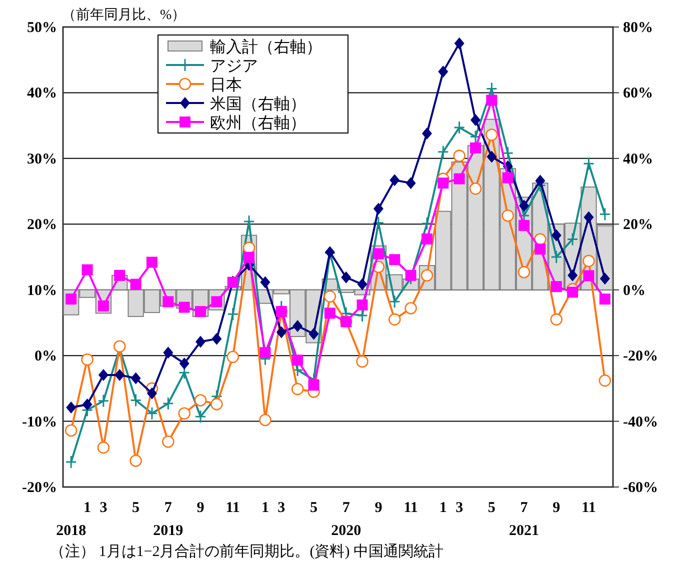  I want to click on legend-label: 輸入計（右軸）, so click(266, 47).